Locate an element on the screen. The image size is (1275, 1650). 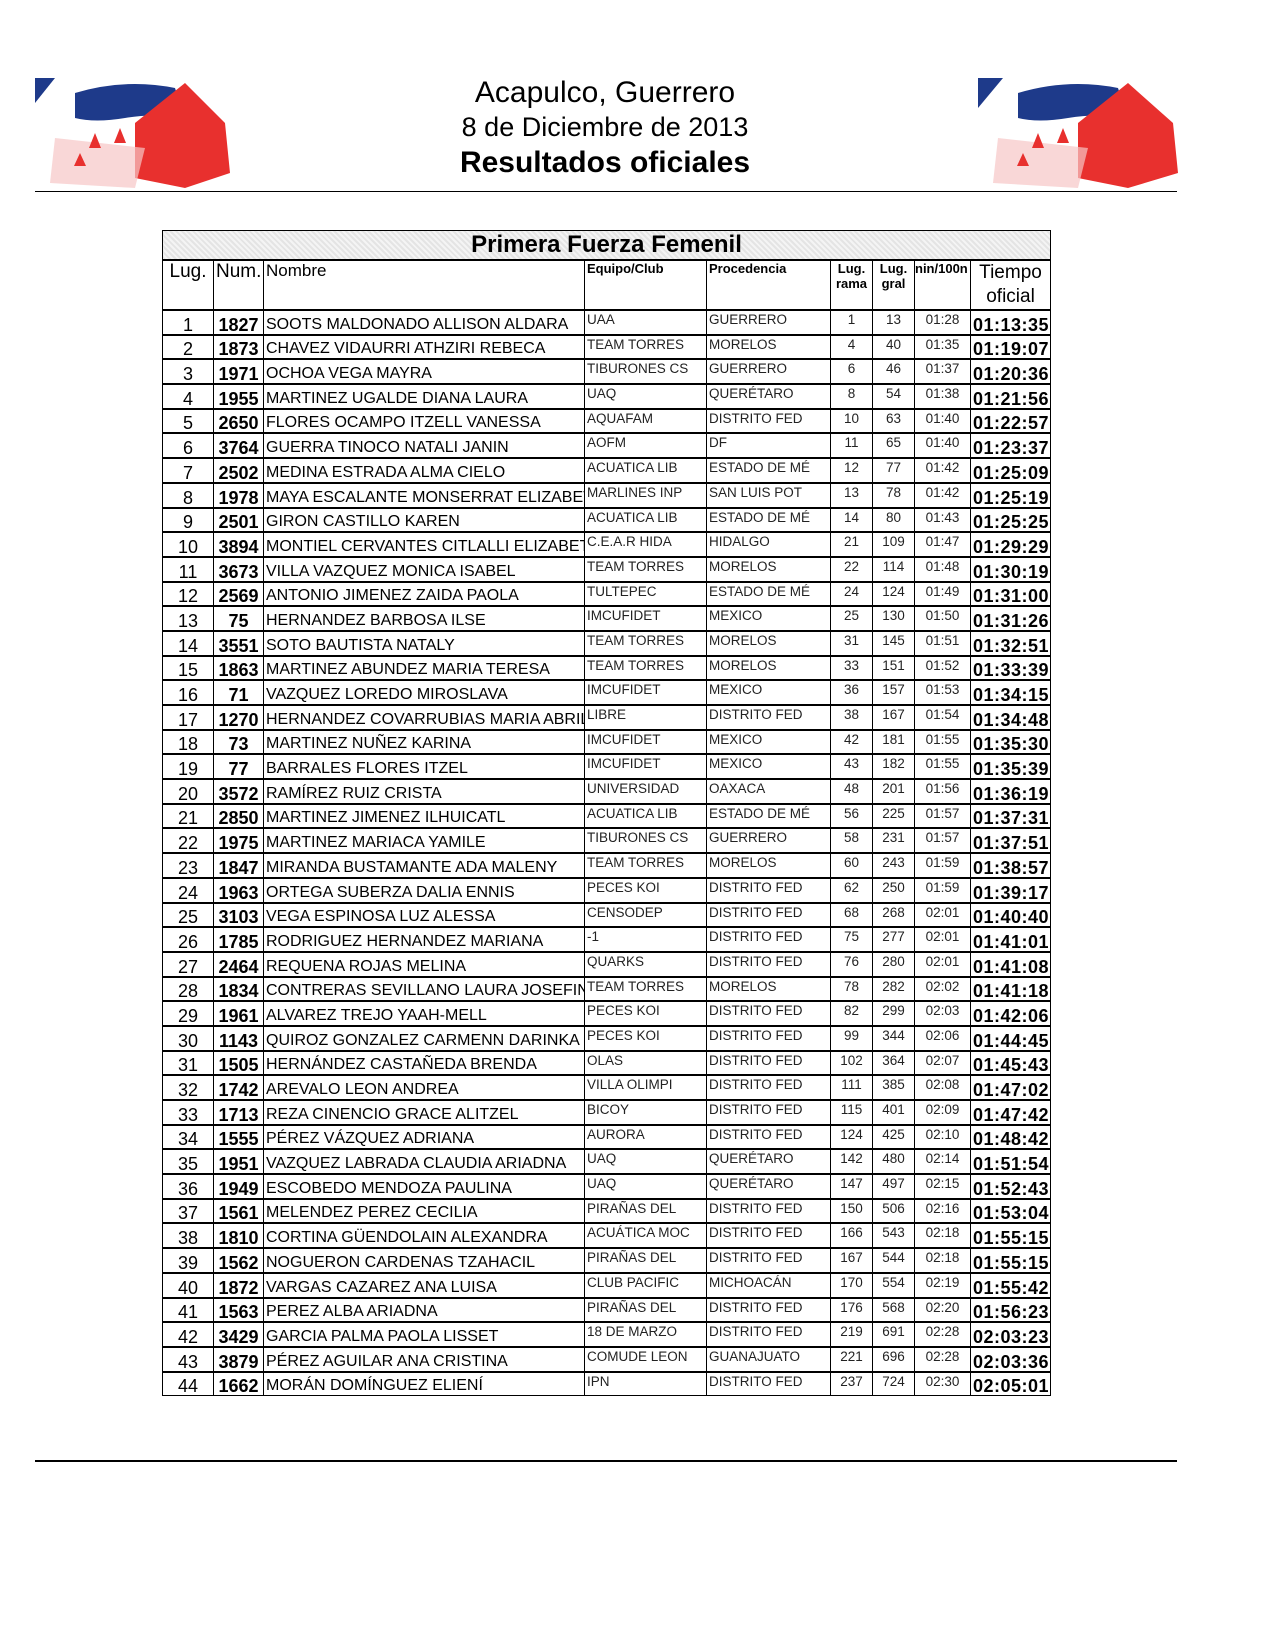
place-category: 124 is located at coordinates (851, 1137).